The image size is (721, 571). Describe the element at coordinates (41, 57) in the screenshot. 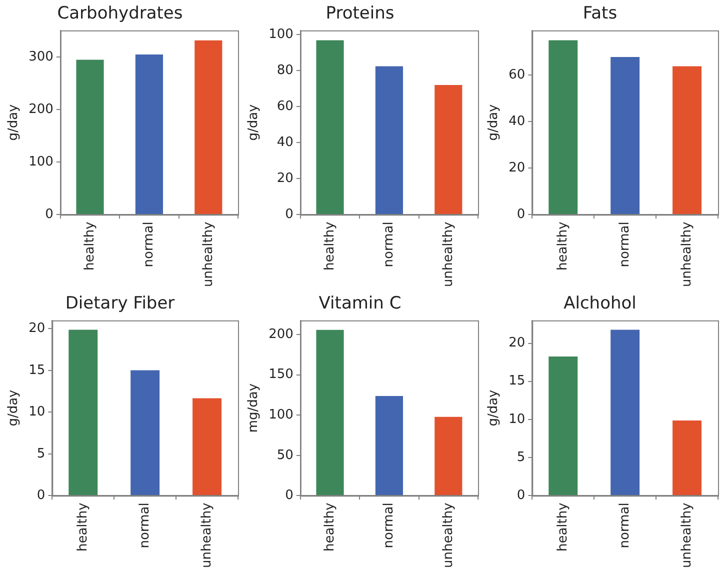

I see `y-tick-label: 300` at that location.